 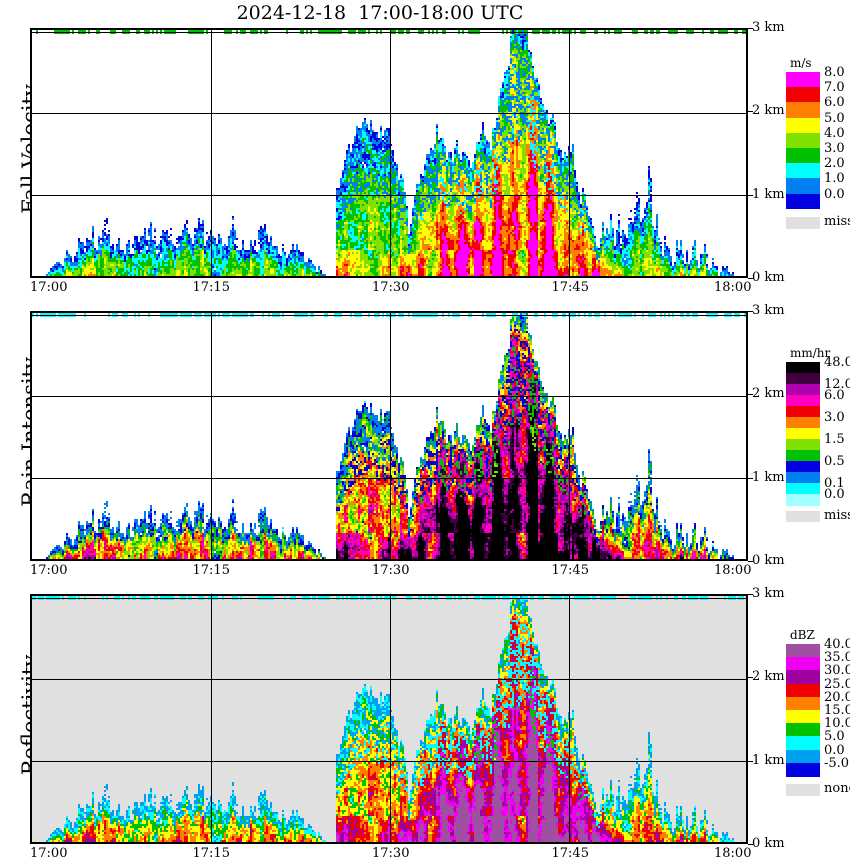 What do you see at coordinates (834, 103) in the screenshot?
I see `colorbar-label-fall-velocity-2: 6.0` at bounding box center [834, 103].